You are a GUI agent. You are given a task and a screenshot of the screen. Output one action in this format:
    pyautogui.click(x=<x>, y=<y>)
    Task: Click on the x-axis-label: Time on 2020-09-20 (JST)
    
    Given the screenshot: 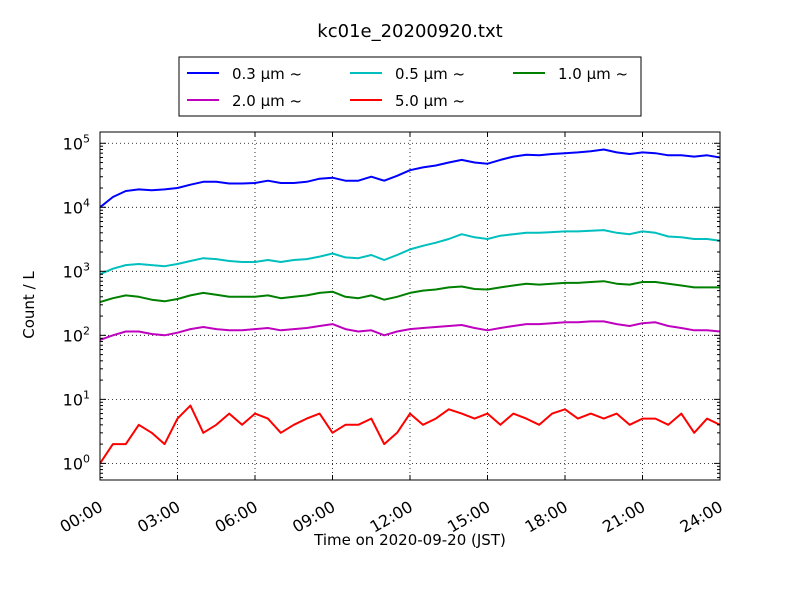 What is the action you would take?
    pyautogui.click(x=409, y=540)
    